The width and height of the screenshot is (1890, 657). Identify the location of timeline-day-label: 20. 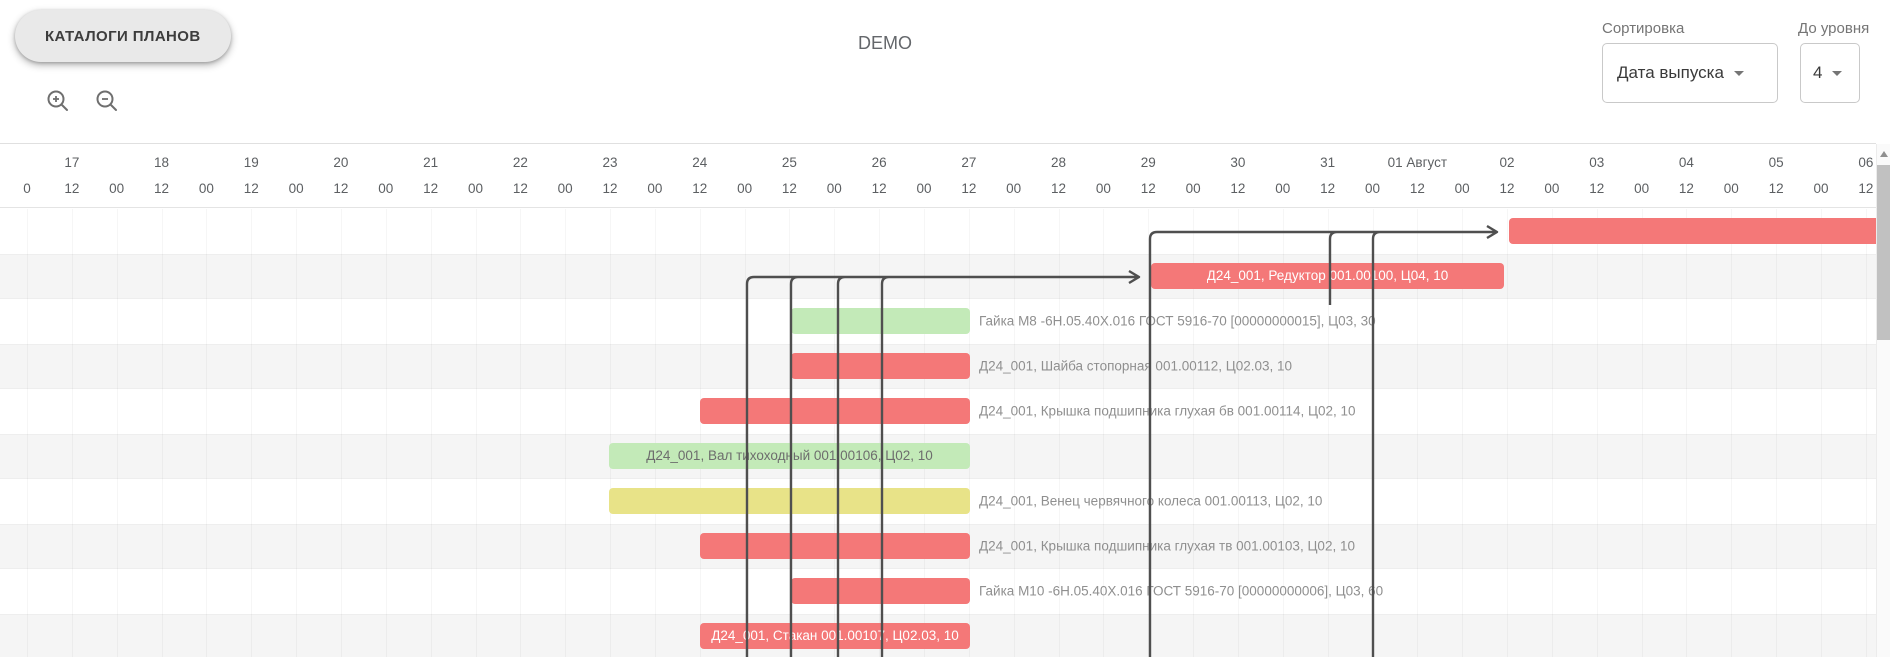
(341, 162).